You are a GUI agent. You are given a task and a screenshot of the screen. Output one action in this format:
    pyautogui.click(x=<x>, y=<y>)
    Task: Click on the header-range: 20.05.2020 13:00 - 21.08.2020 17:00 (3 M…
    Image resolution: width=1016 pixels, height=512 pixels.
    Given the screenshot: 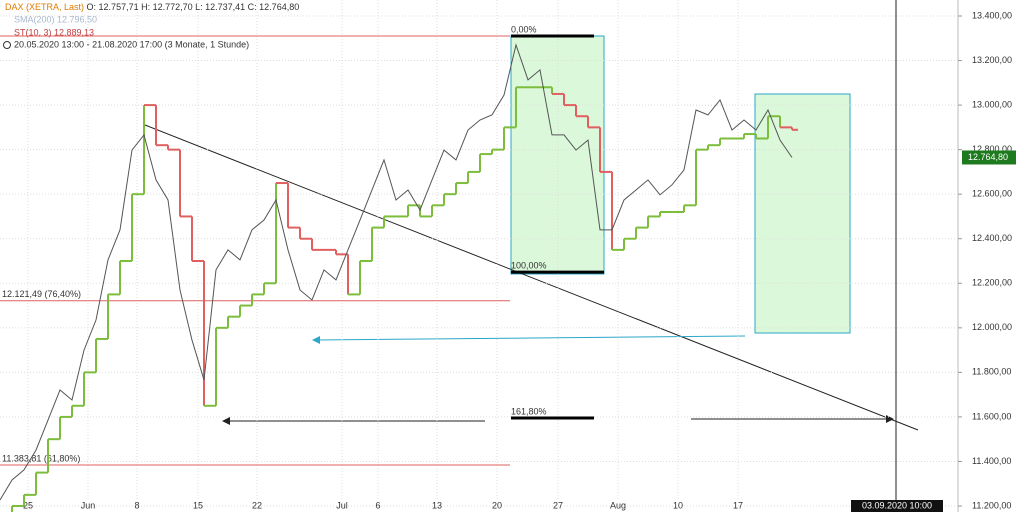 What is the action you would take?
    pyautogui.click(x=131, y=44)
    